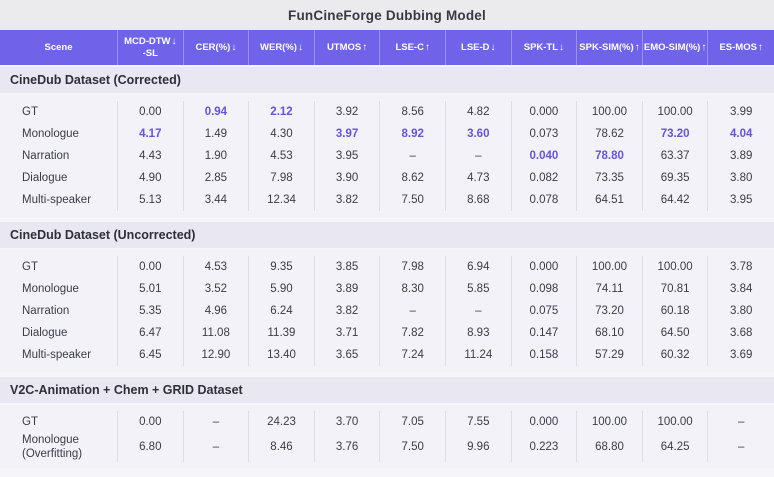 Image resolution: width=774 pixels, height=477 pixels. What do you see at coordinates (348, 112) in the screenshot?
I see `metric-cell: 3.92` at bounding box center [348, 112].